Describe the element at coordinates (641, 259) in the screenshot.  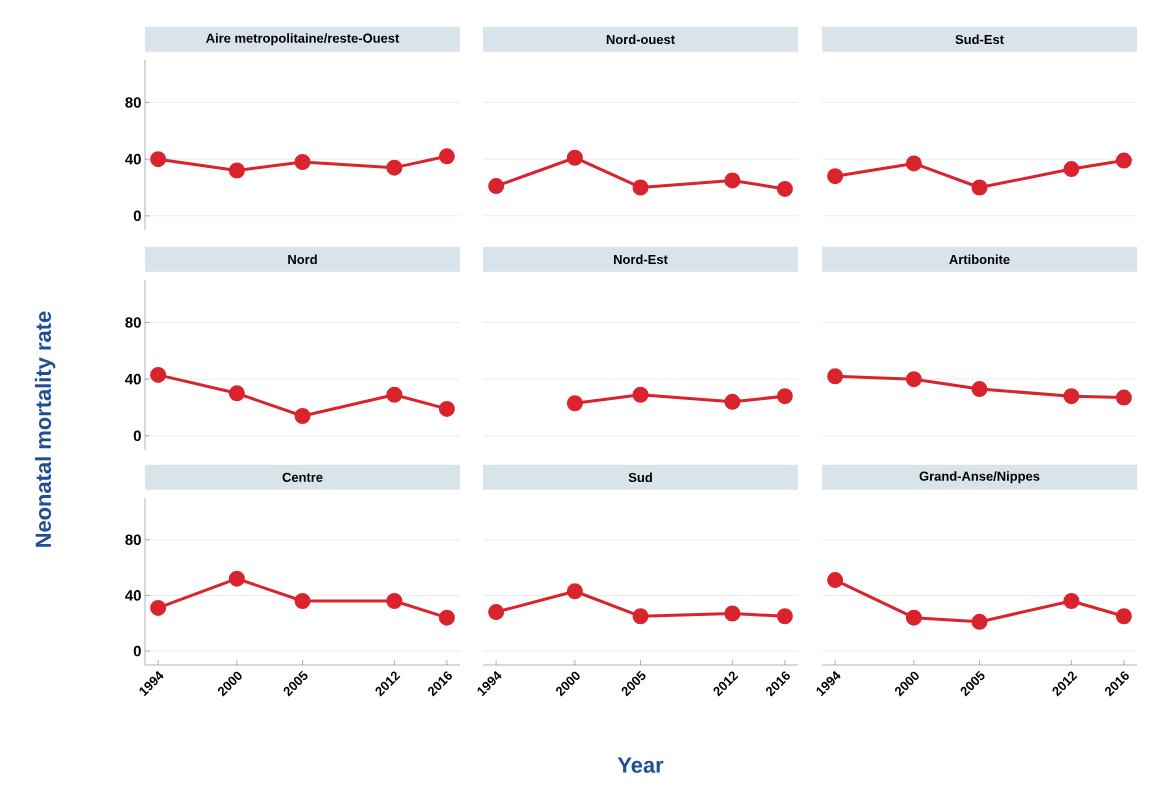
I see `chart-title: Nord-Est` at that location.